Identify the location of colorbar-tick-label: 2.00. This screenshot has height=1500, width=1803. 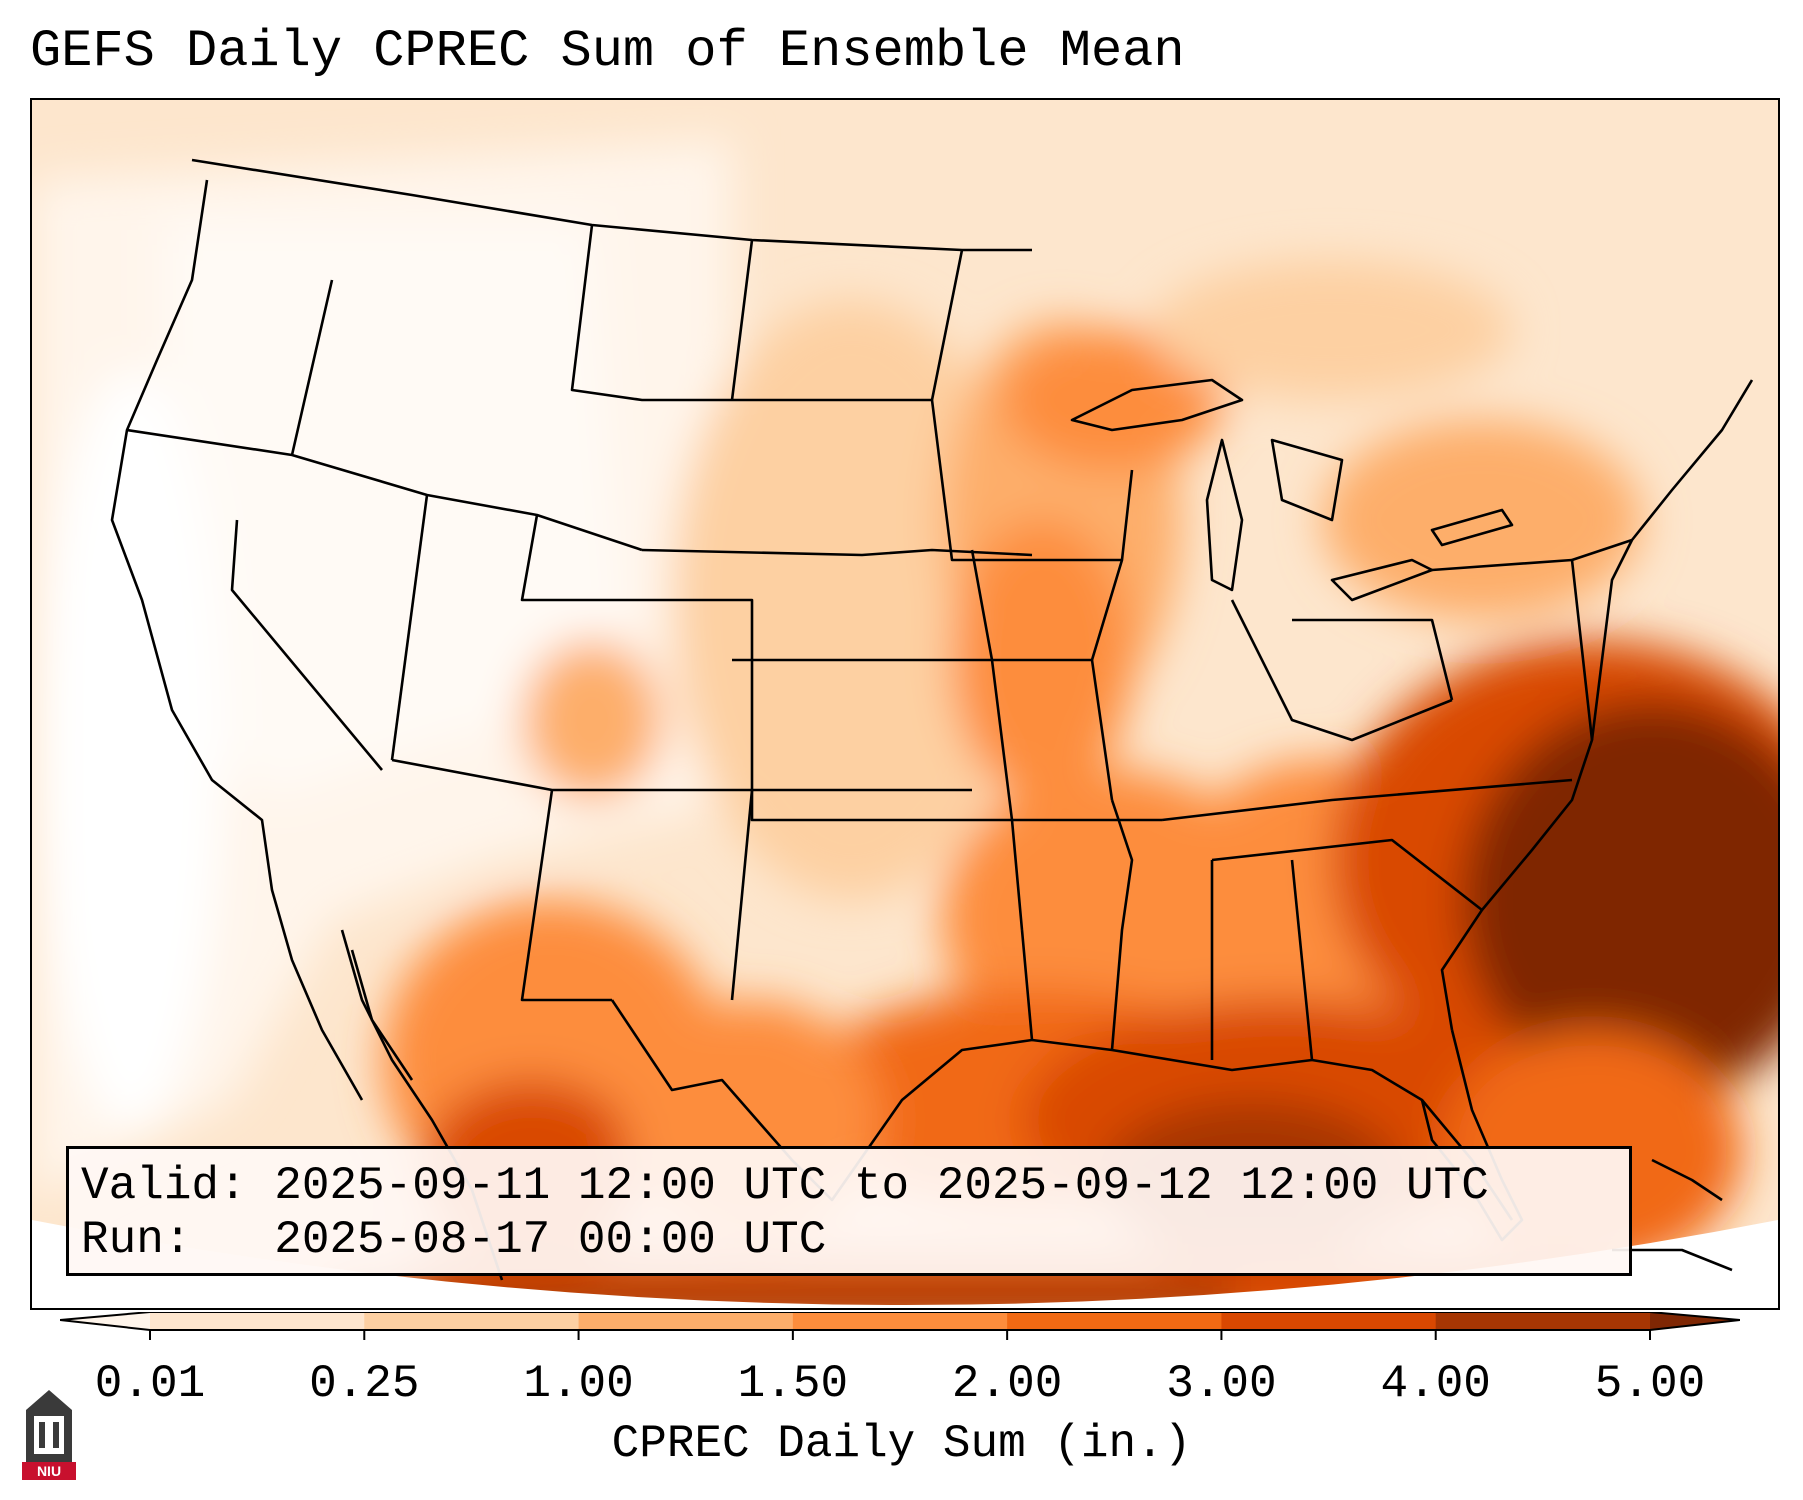
(1007, 1384).